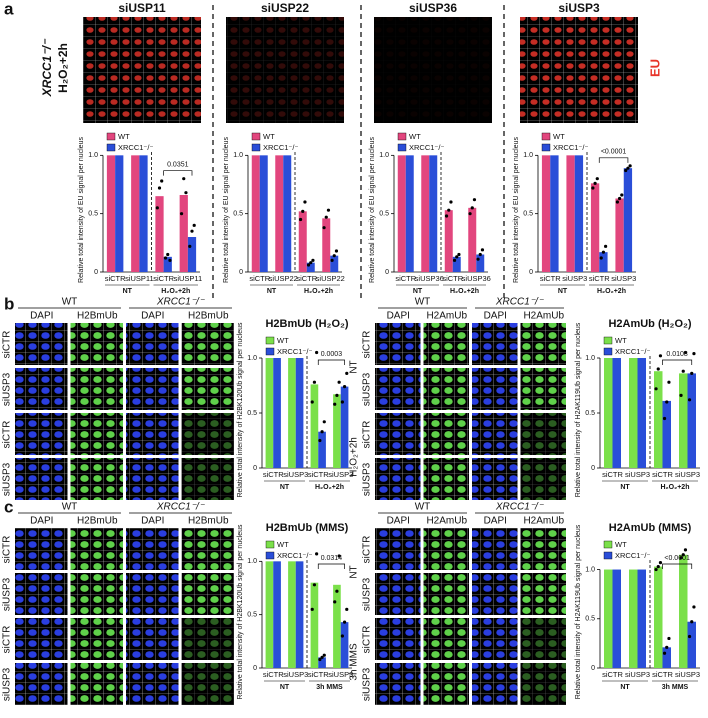 This screenshot has height=718, width=708. What do you see at coordinates (7, 345) in the screenshot?
I see `row-label: siCTR` at bounding box center [7, 345].